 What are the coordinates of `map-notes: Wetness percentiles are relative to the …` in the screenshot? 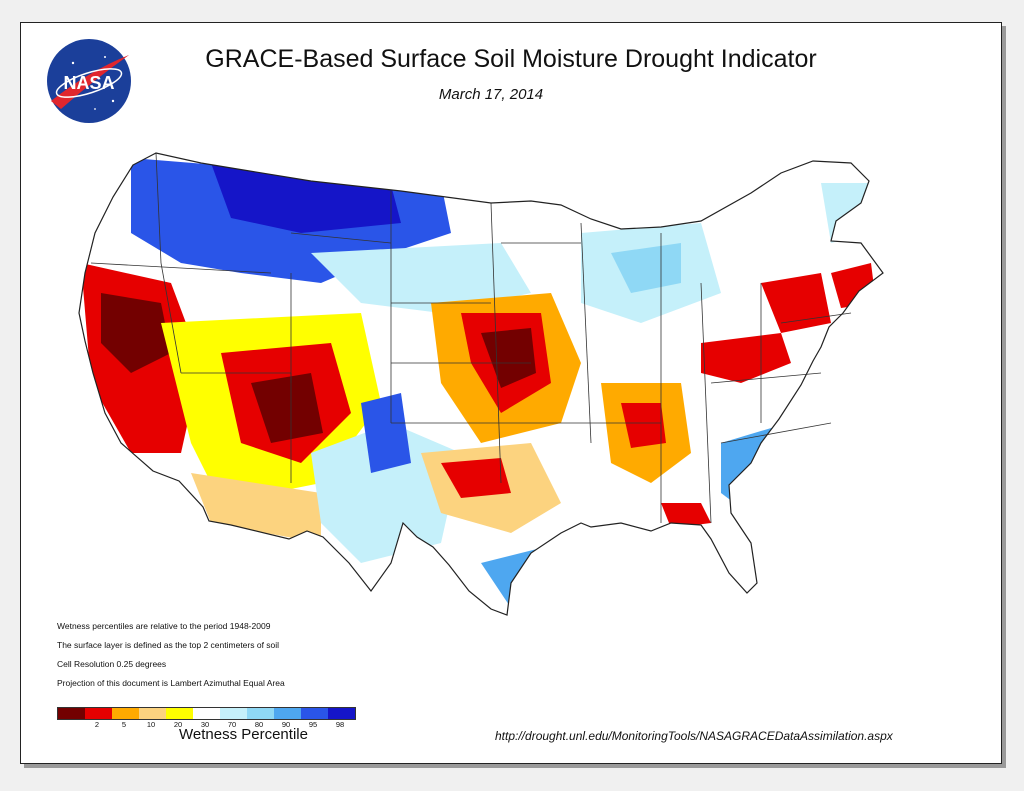 It's located at (171, 659).